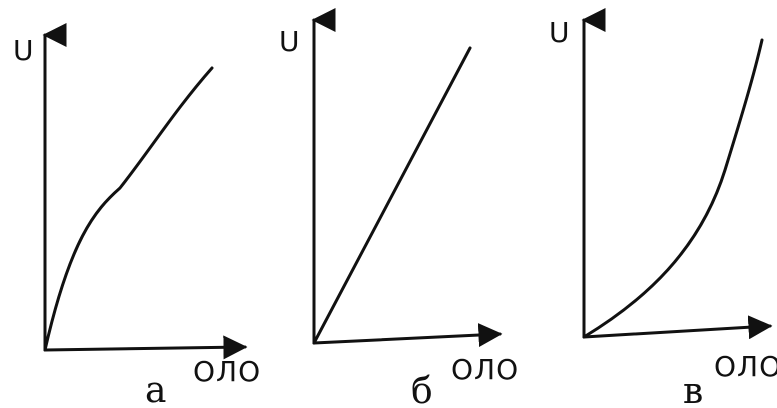  What do you see at coordinates (155, 389) in the screenshot?
I see `panel-a-caption: а` at bounding box center [155, 389].